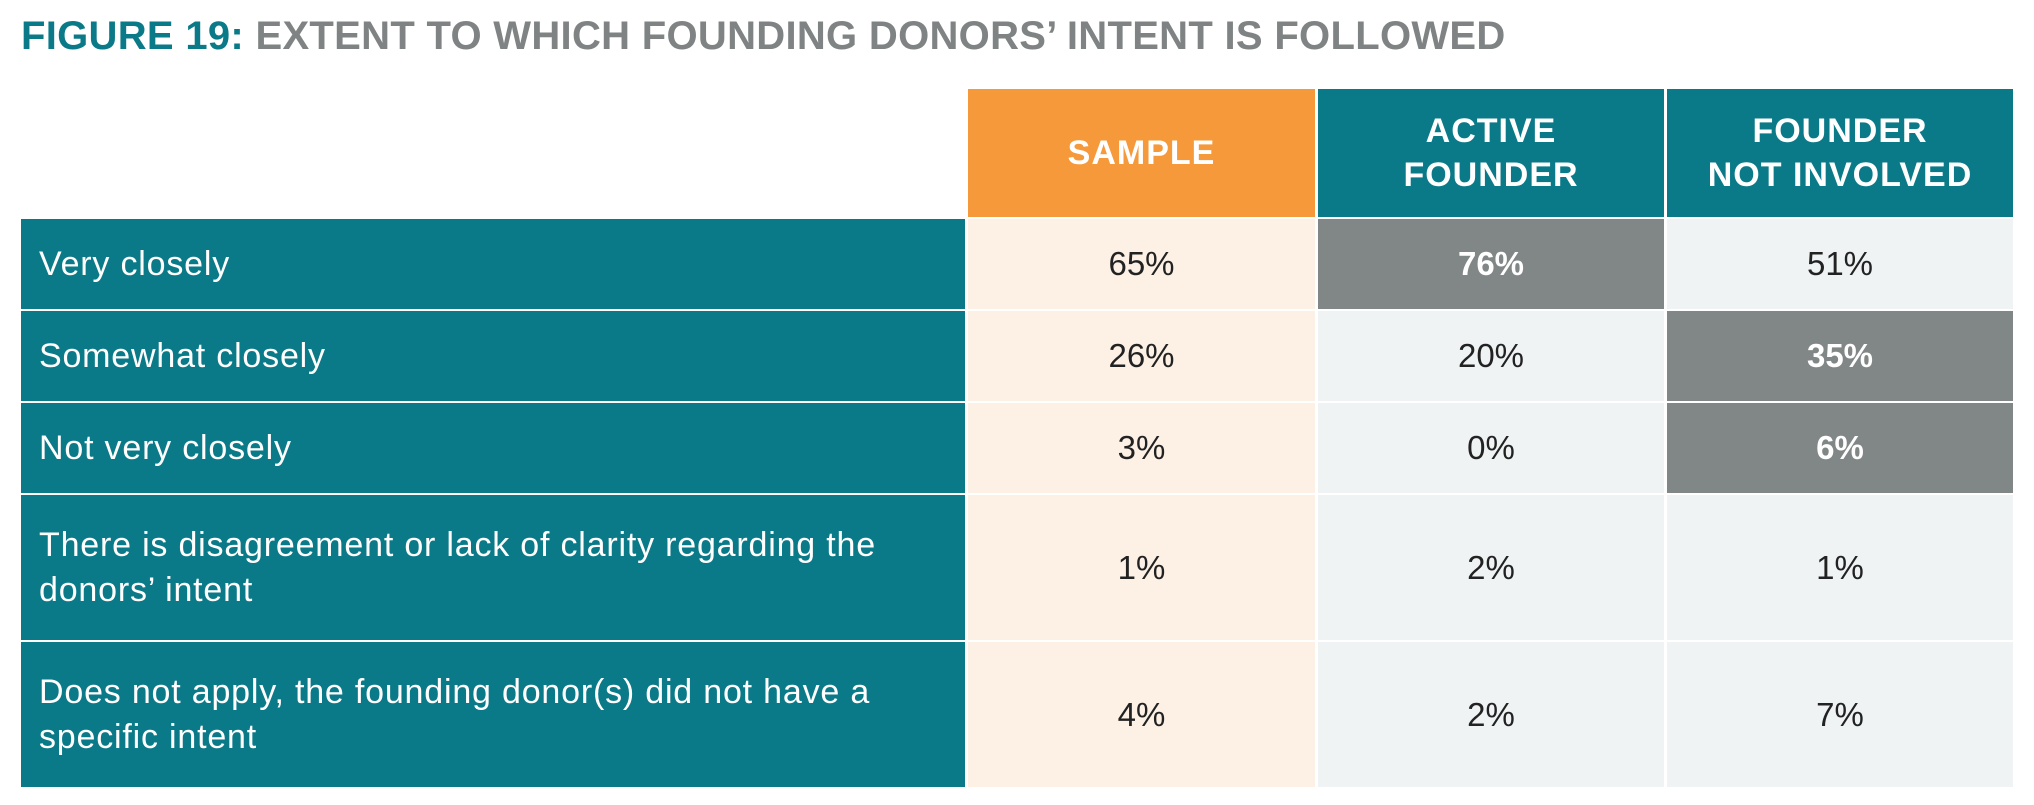 The width and height of the screenshot is (2034, 805). What do you see at coordinates (1141, 567) in the screenshot?
I see `sample-value: 1%` at bounding box center [1141, 567].